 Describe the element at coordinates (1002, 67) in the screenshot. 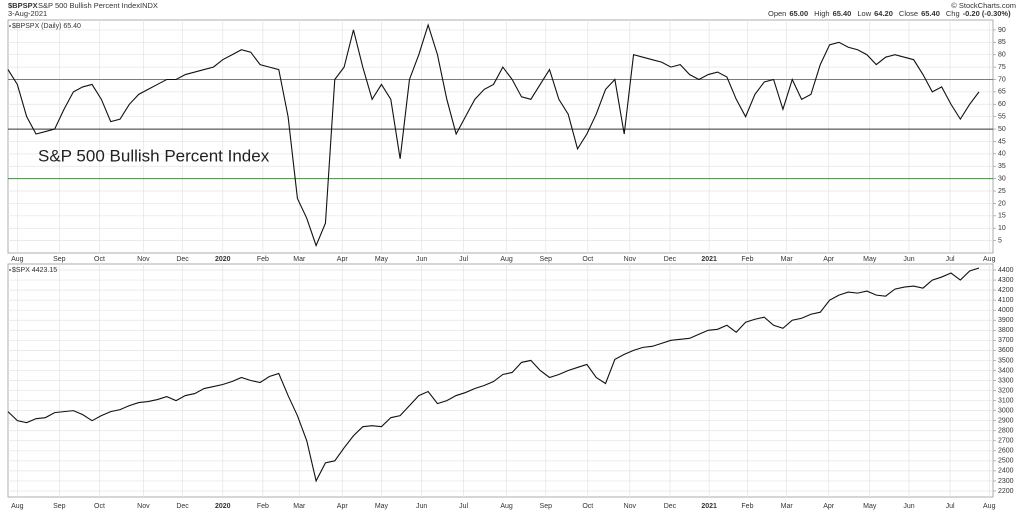

I see `y-tick-label: 75` at that location.